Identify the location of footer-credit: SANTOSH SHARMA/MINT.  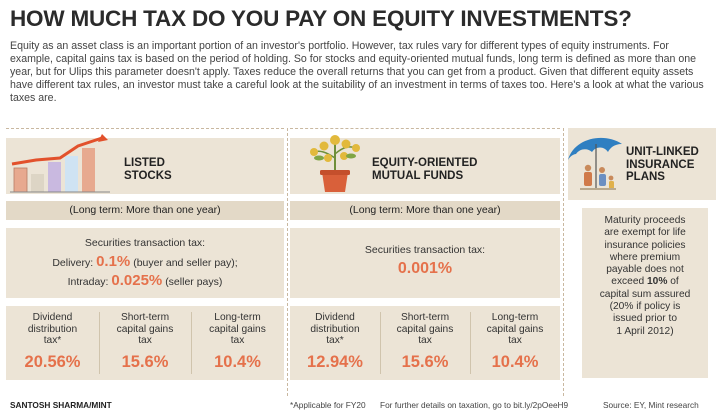
(61, 405).